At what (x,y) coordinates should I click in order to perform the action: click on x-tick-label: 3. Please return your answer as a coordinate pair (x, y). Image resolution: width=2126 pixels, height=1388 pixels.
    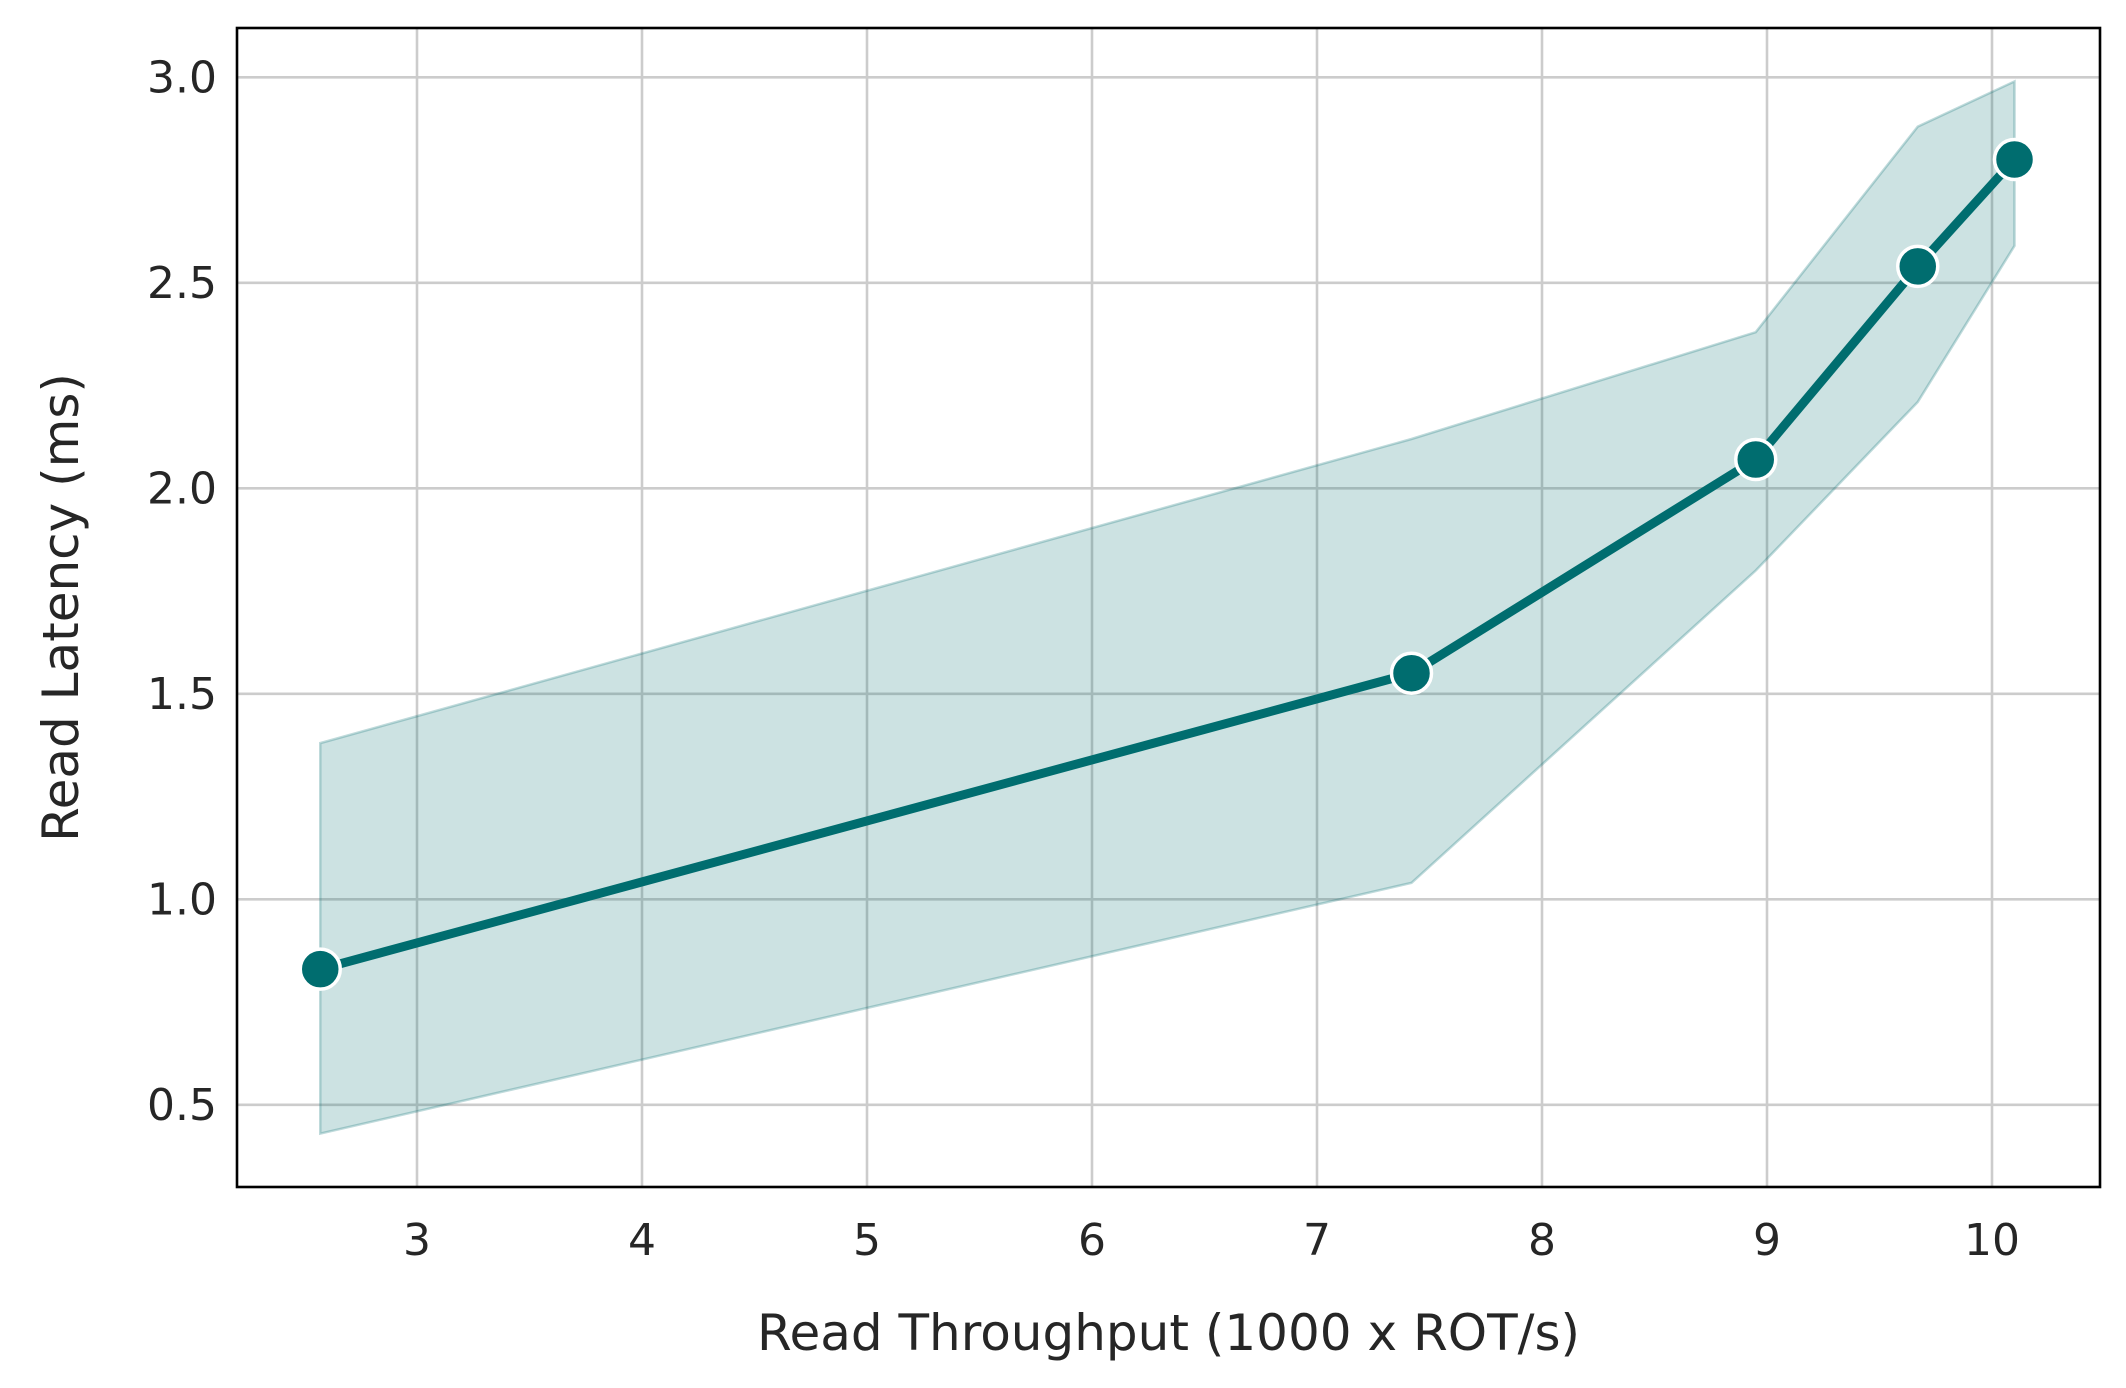
    Looking at the image, I should click on (417, 1240).